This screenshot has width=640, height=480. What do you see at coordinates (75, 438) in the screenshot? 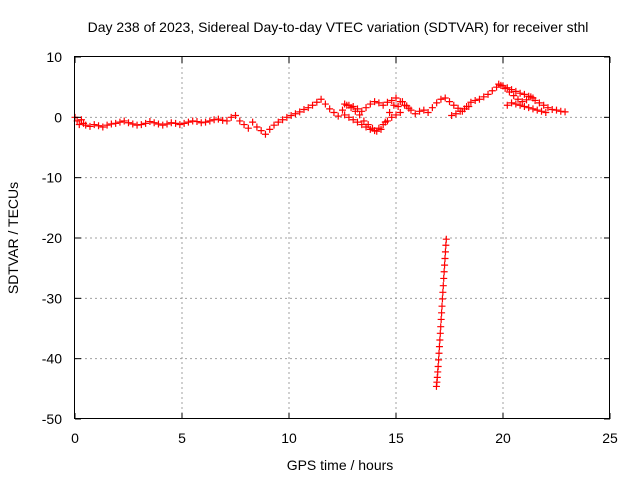
I see `x-tick-label: 0` at bounding box center [75, 438].